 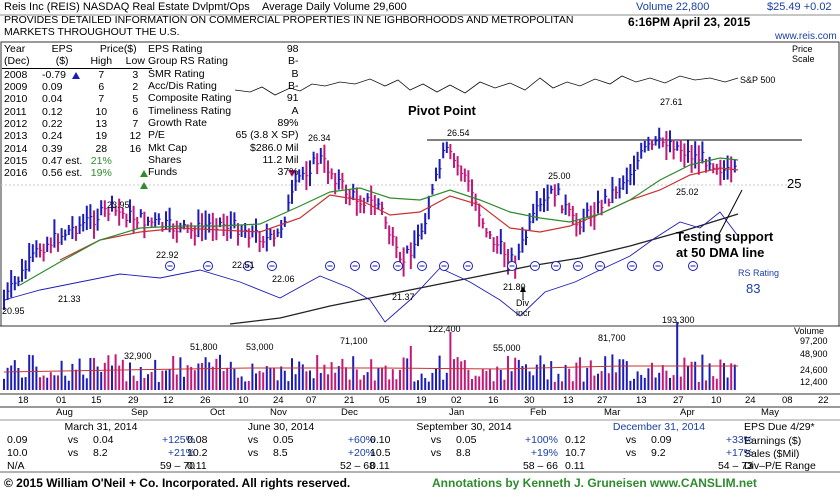 What do you see at coordinates (292, 49) in the screenshot?
I see `rating-value: 98` at bounding box center [292, 49].